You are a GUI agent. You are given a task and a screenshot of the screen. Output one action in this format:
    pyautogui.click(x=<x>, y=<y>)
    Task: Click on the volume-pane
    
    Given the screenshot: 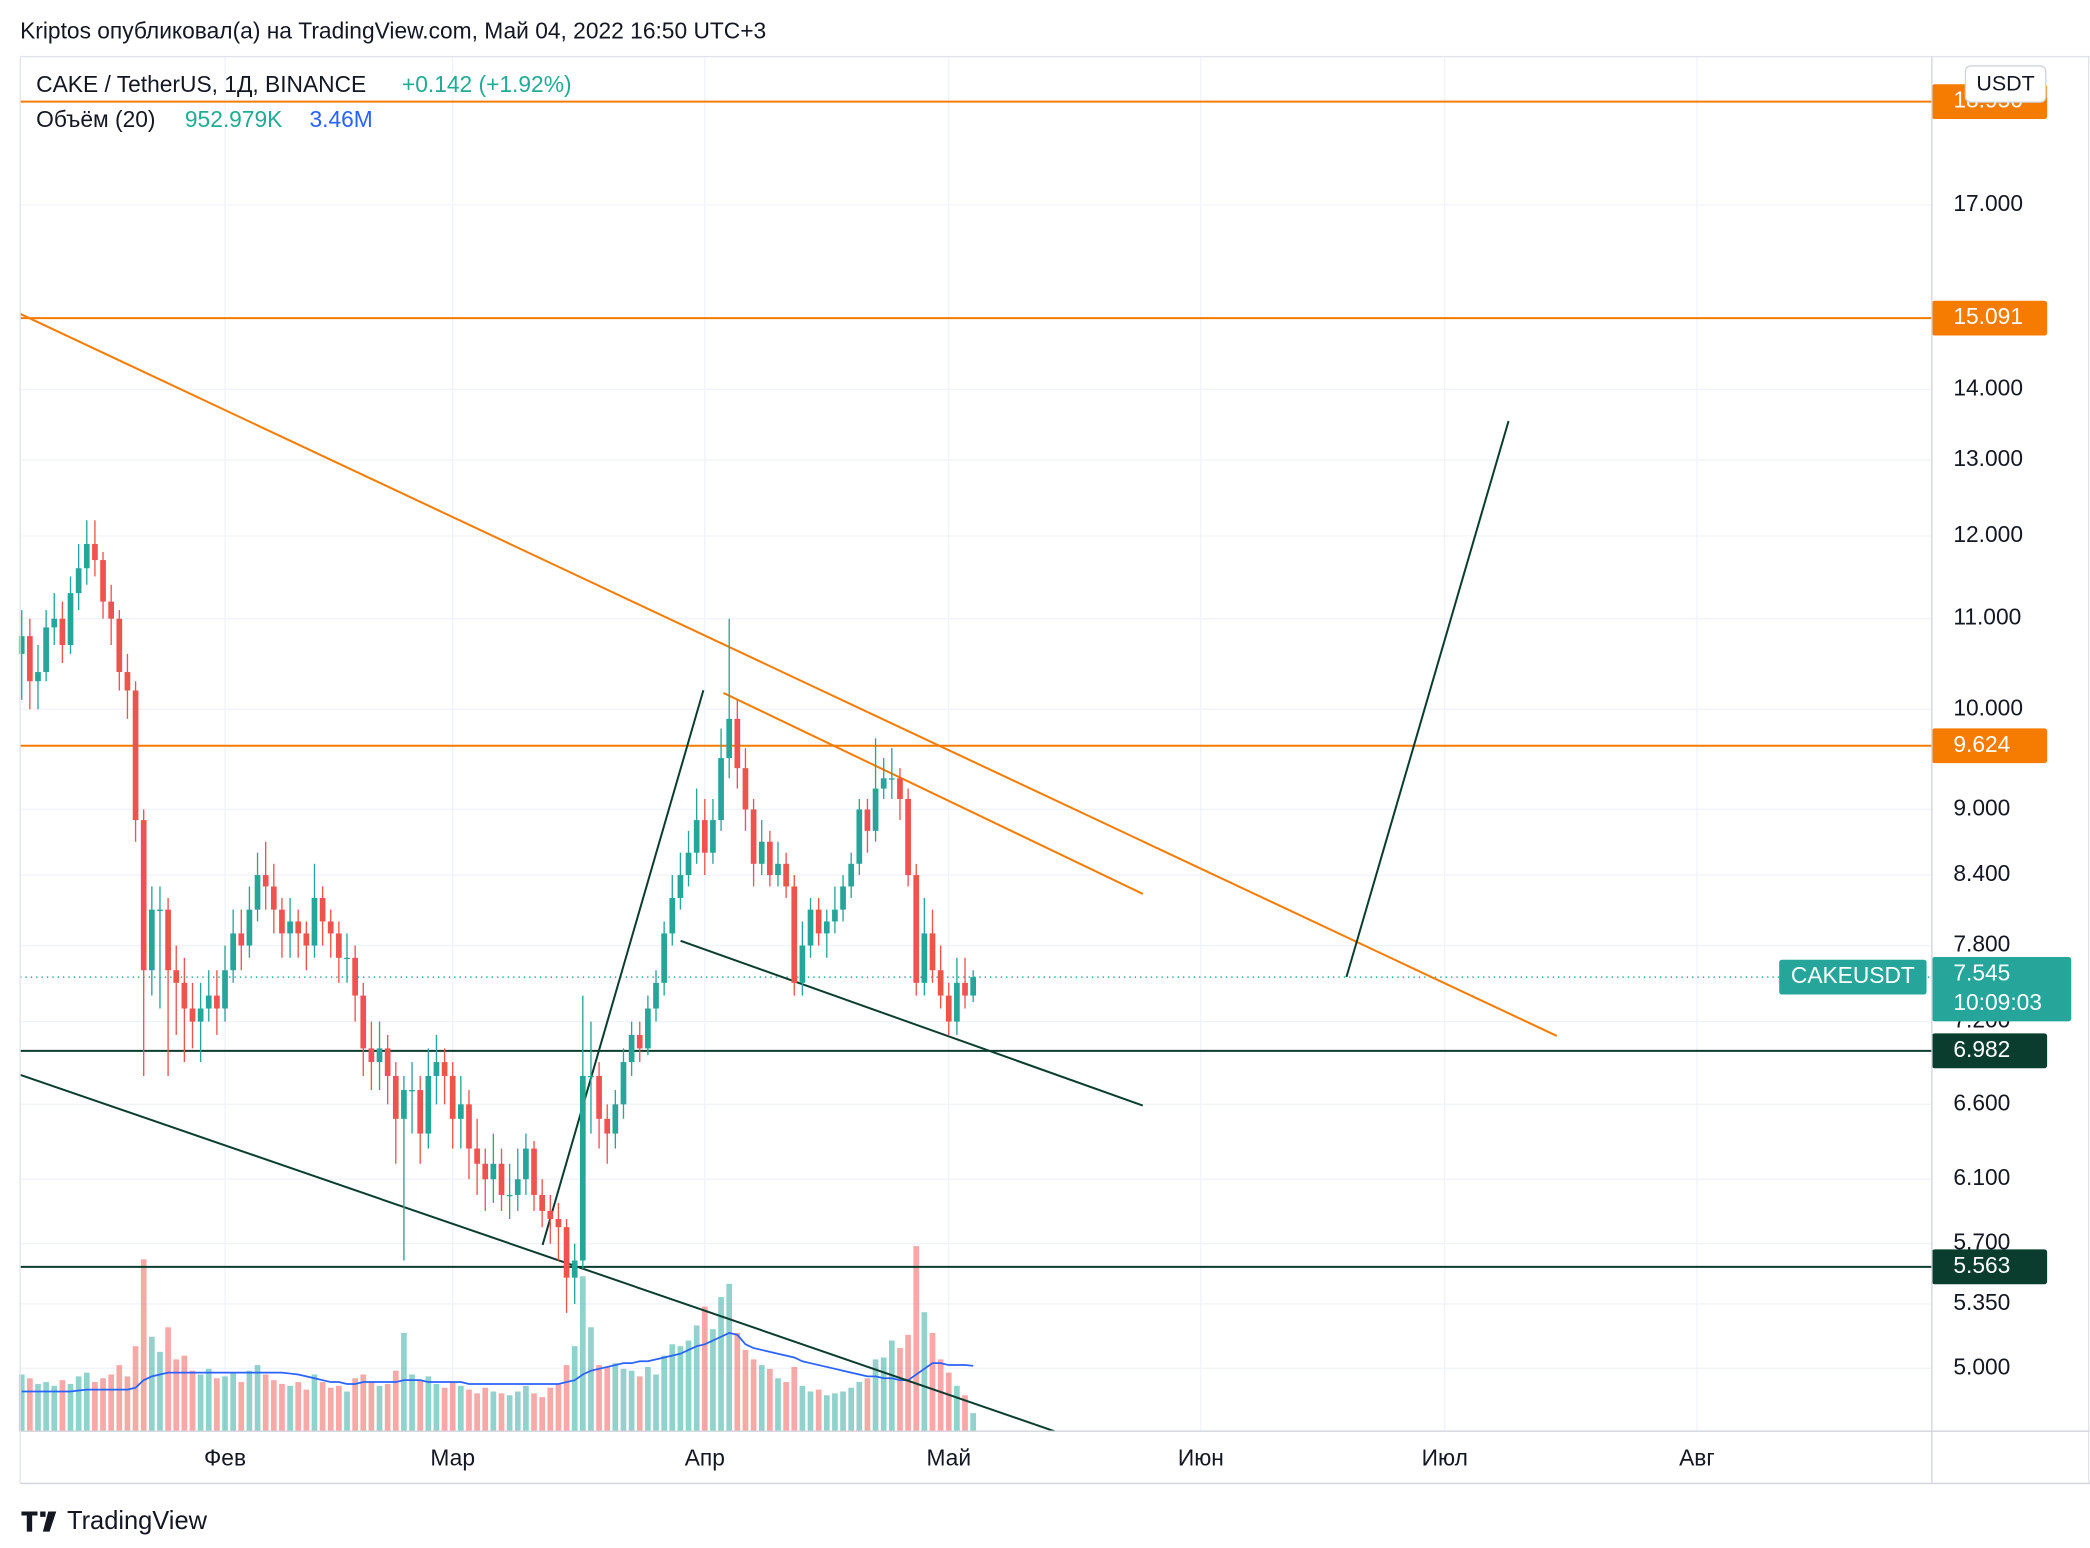 What is the action you would take?
    pyautogui.click(x=497, y=1339)
    